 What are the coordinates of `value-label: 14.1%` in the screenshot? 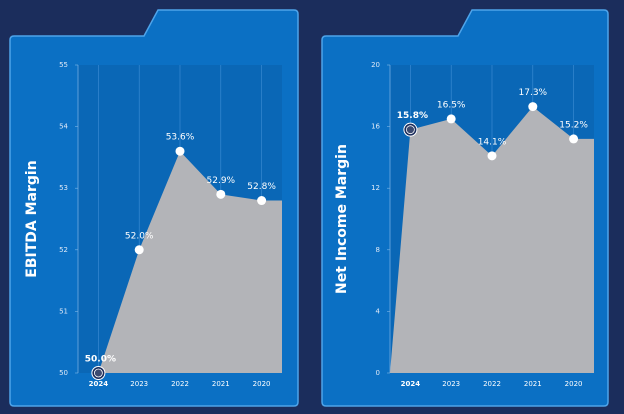 It's located at (492, 142).